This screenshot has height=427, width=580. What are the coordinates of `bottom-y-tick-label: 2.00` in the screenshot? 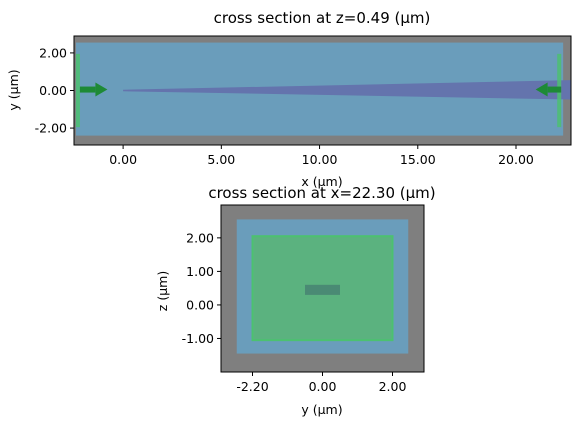 It's located at (200, 237).